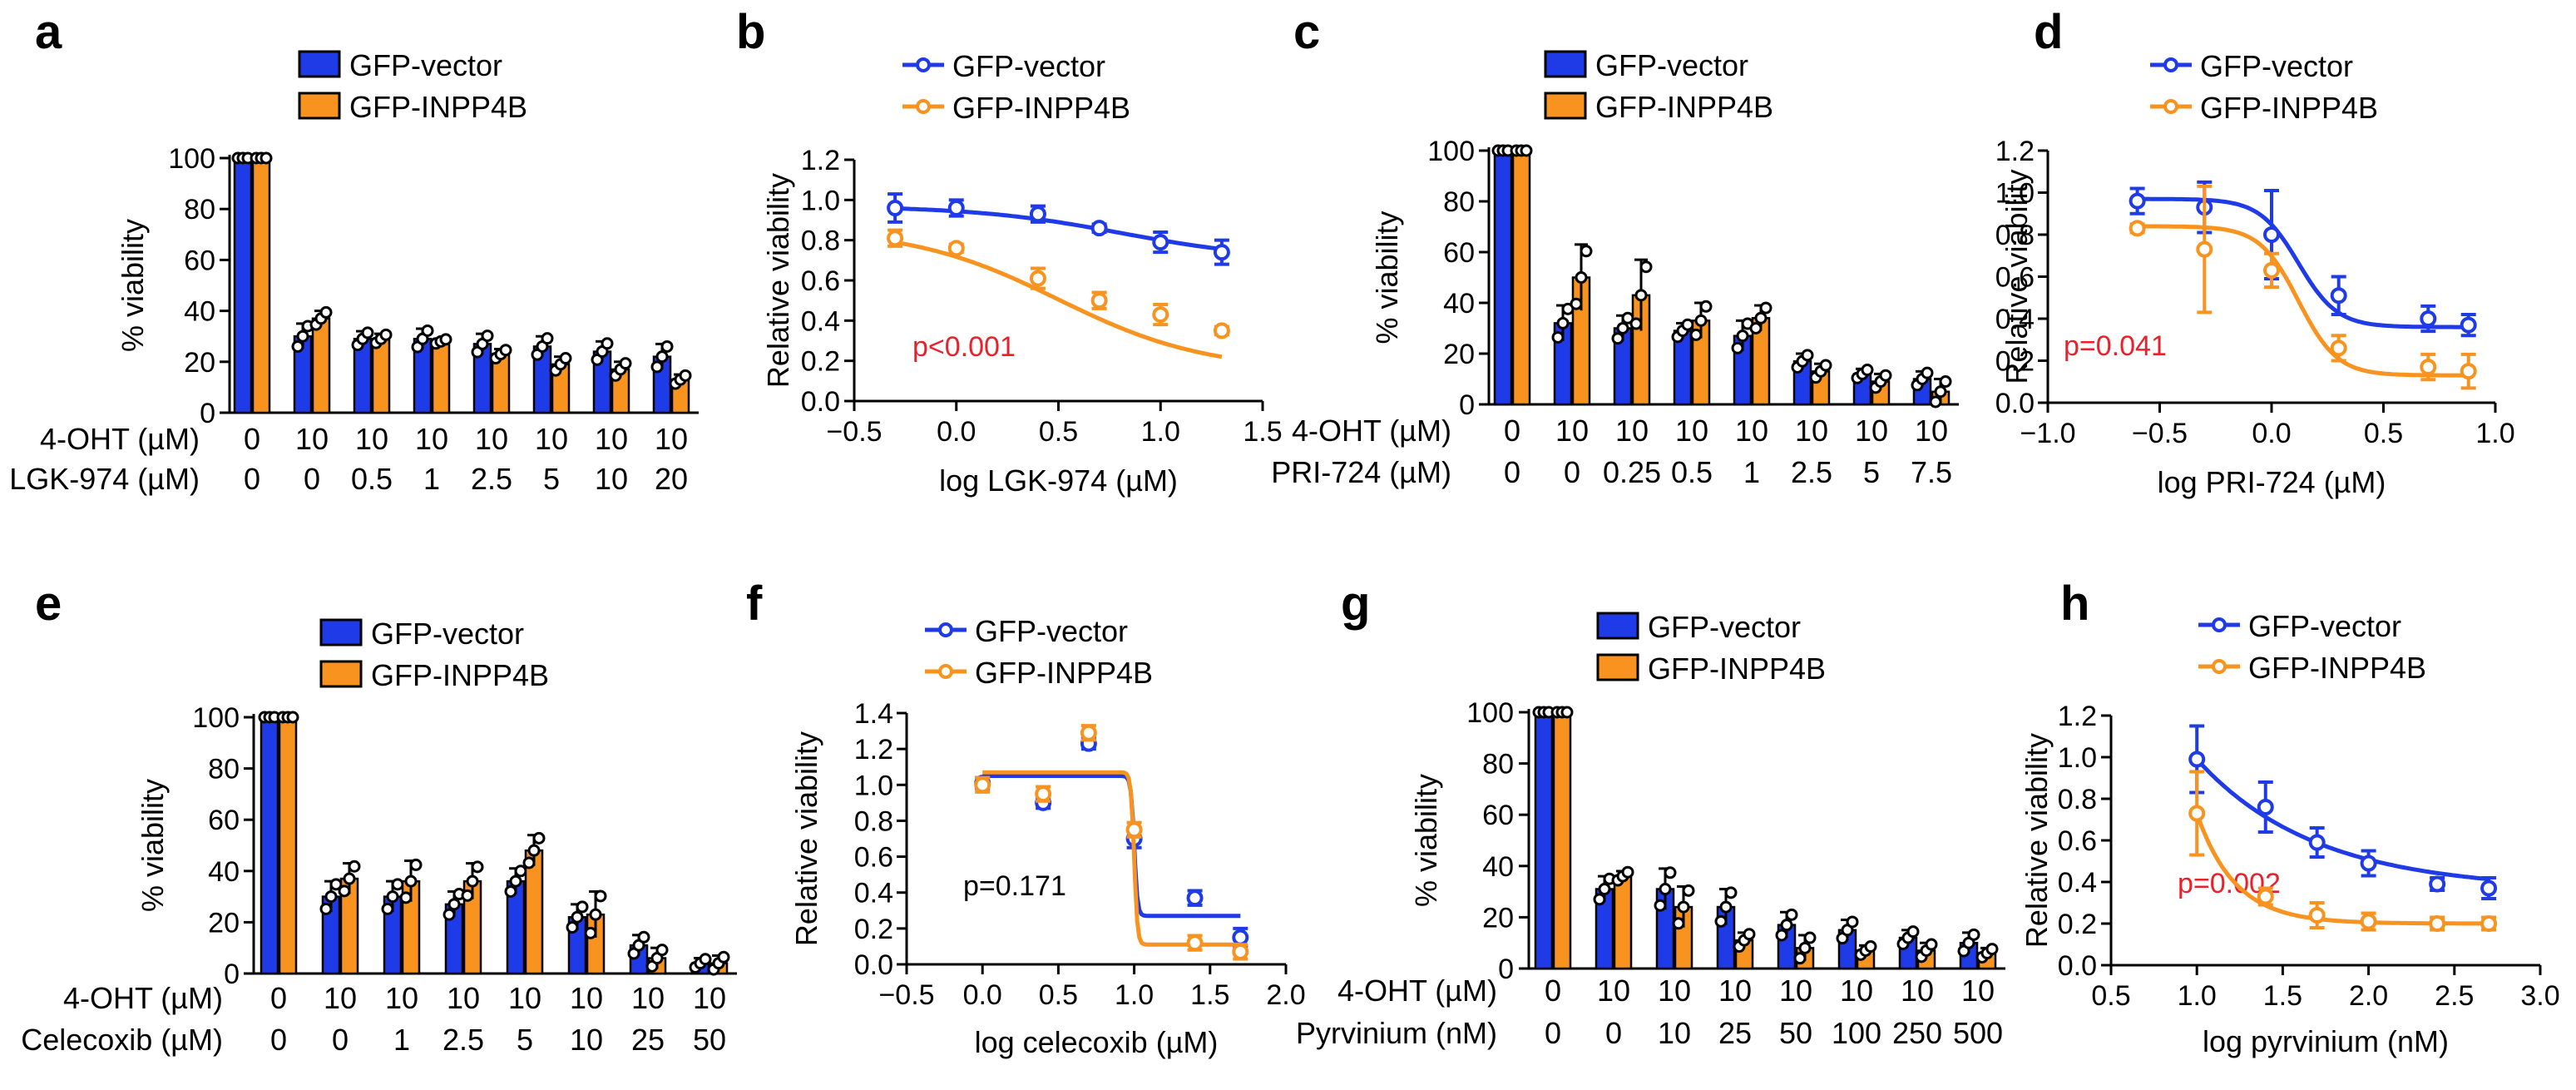 The image size is (2576, 1090). Describe the element at coordinates (1058, 480) in the screenshot. I see `x-axis-title: log LGK-974 (µM)` at that location.